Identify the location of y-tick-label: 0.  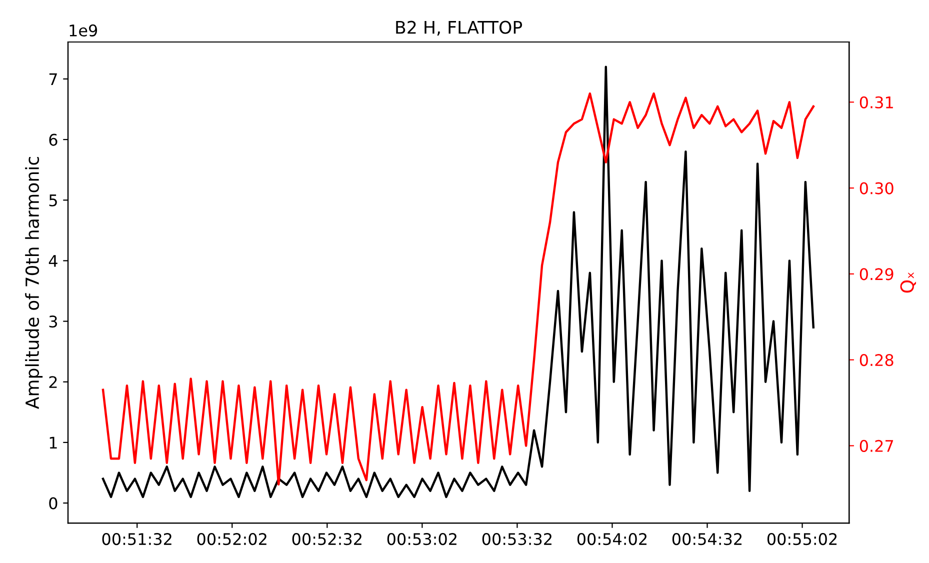
(53, 503).